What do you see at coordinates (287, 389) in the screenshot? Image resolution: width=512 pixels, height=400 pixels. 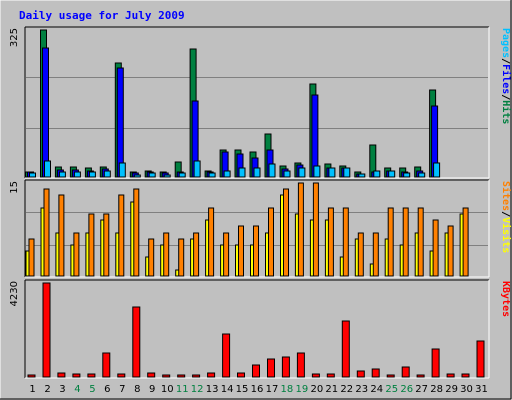 I see `x-tick-label: 18` at bounding box center [287, 389].